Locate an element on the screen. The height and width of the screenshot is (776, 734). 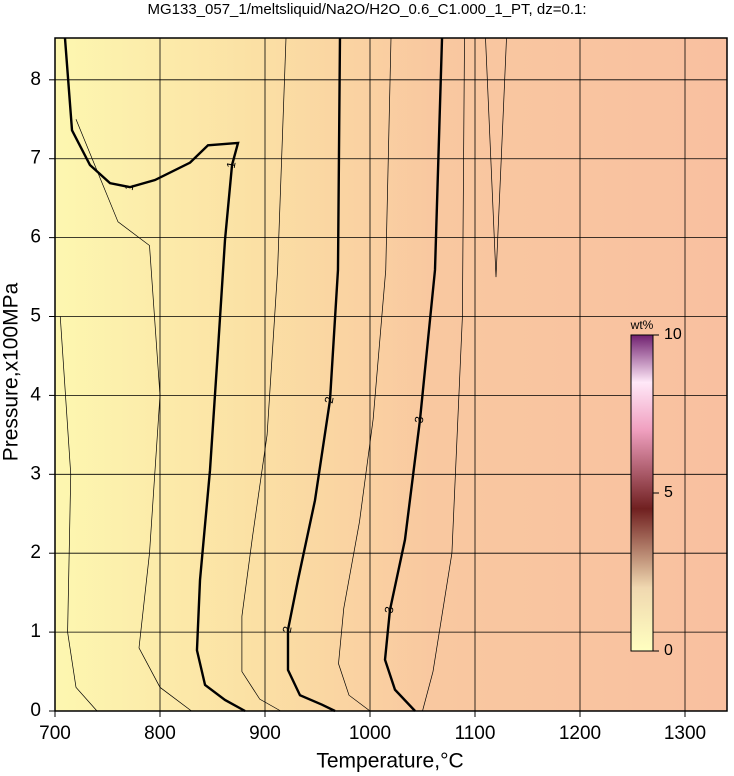
x-axis-label: Temperature,°C is located at coordinates (389, 761).